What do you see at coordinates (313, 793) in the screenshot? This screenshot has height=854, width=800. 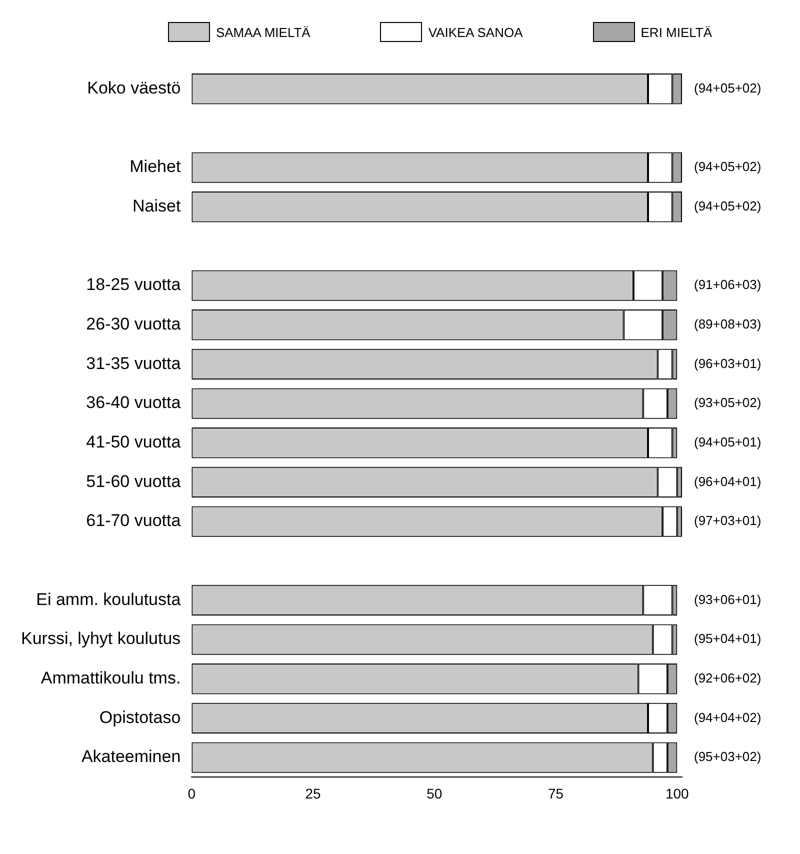 I see `x-tick-label: 25` at bounding box center [313, 793].